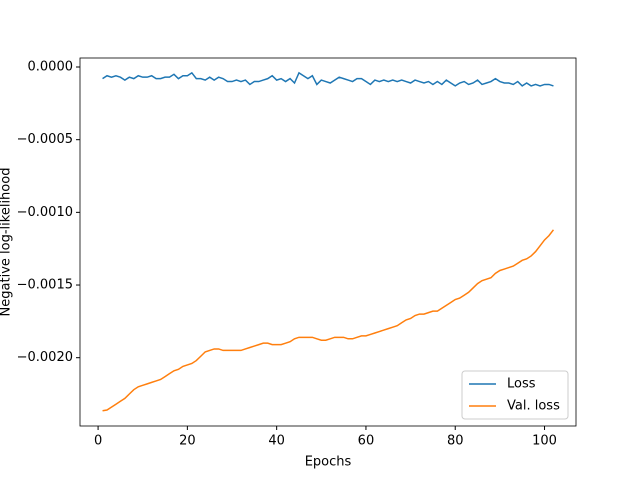 The width and height of the screenshot is (640, 480). What do you see at coordinates (455, 441) in the screenshot?
I see `x-tick-label: 80` at bounding box center [455, 441].